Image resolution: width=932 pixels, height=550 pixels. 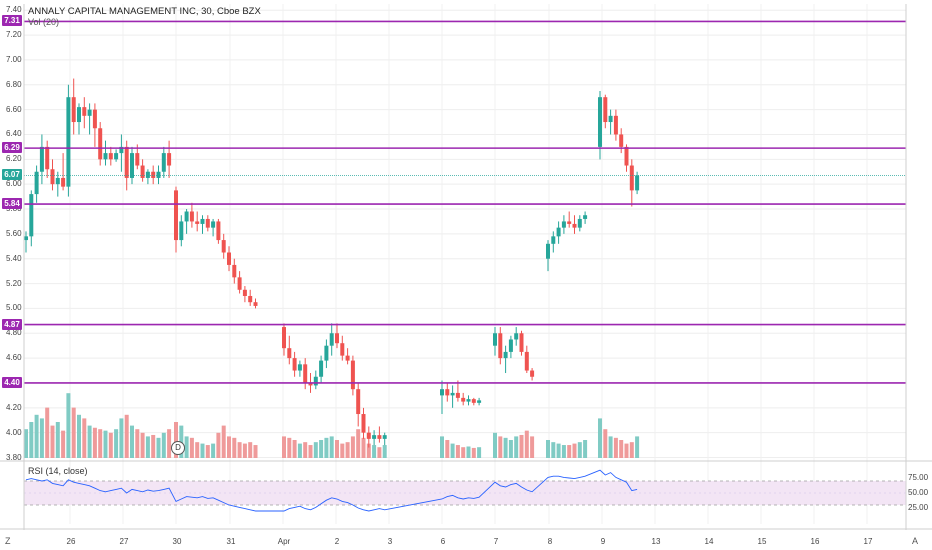 I want to click on rsi-indicator-label: RSI (14, close), so click(x=58, y=471).